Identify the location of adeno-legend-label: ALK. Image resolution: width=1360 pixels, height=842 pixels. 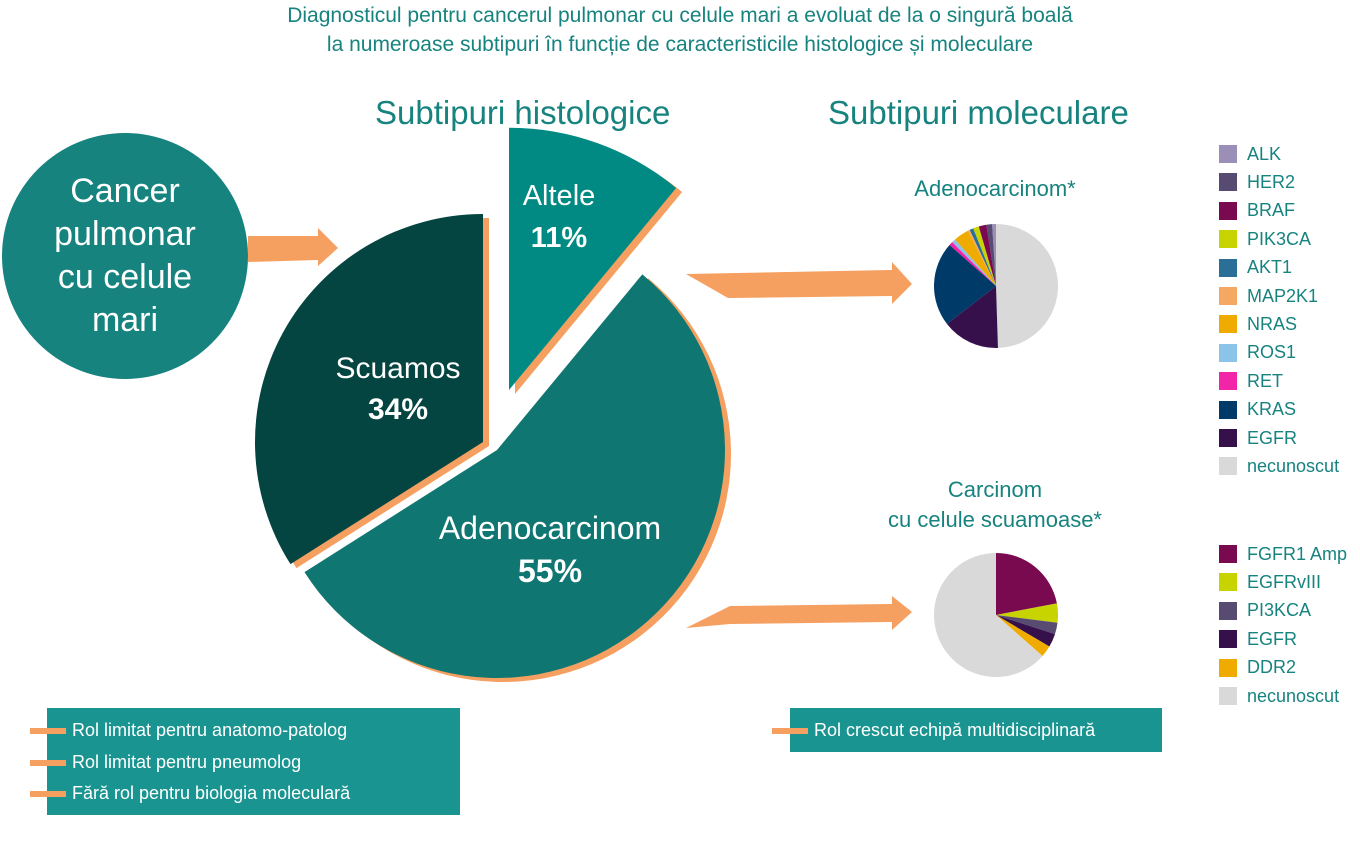
(1264, 153).